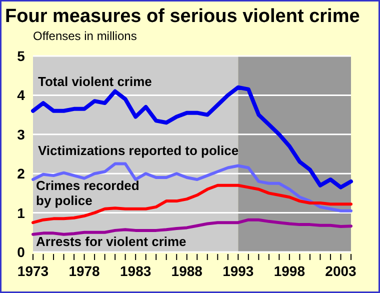 The height and width of the screenshot is (293, 380). I want to click on y-tick-label: 3, so click(21, 134).